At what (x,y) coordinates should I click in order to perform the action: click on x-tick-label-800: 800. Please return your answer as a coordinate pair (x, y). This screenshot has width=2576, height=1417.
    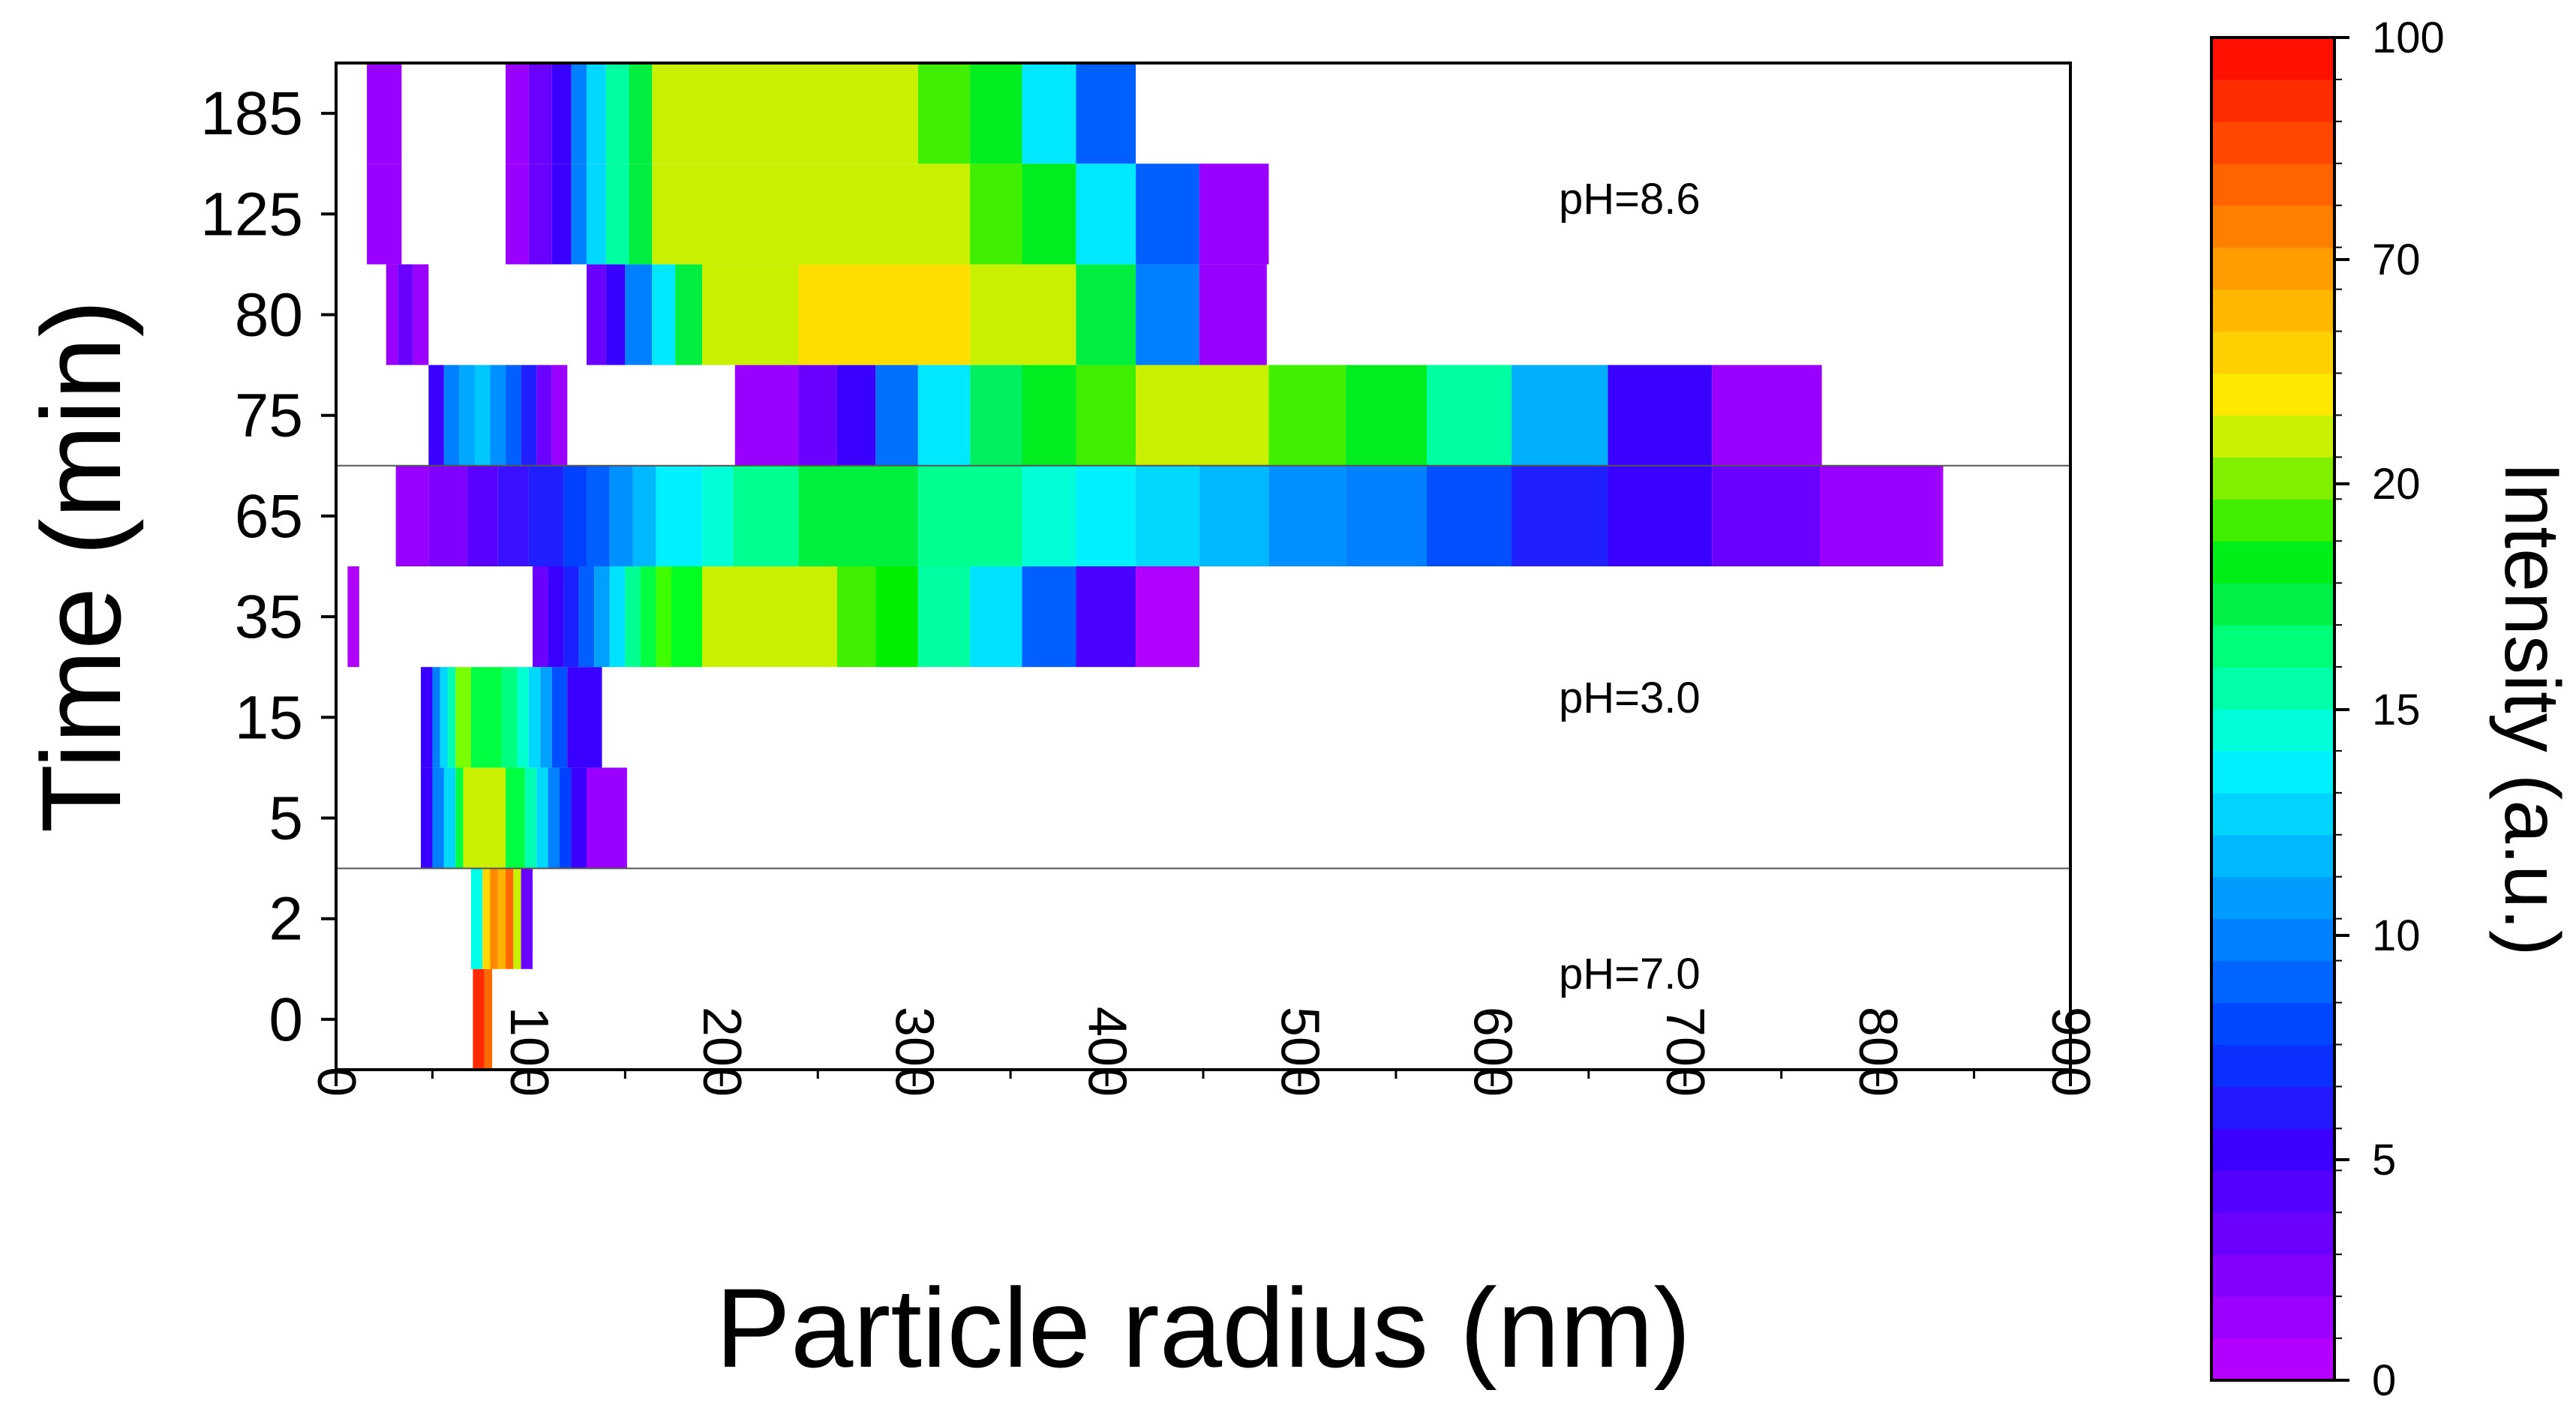
    Looking at the image, I should click on (1878, 1052).